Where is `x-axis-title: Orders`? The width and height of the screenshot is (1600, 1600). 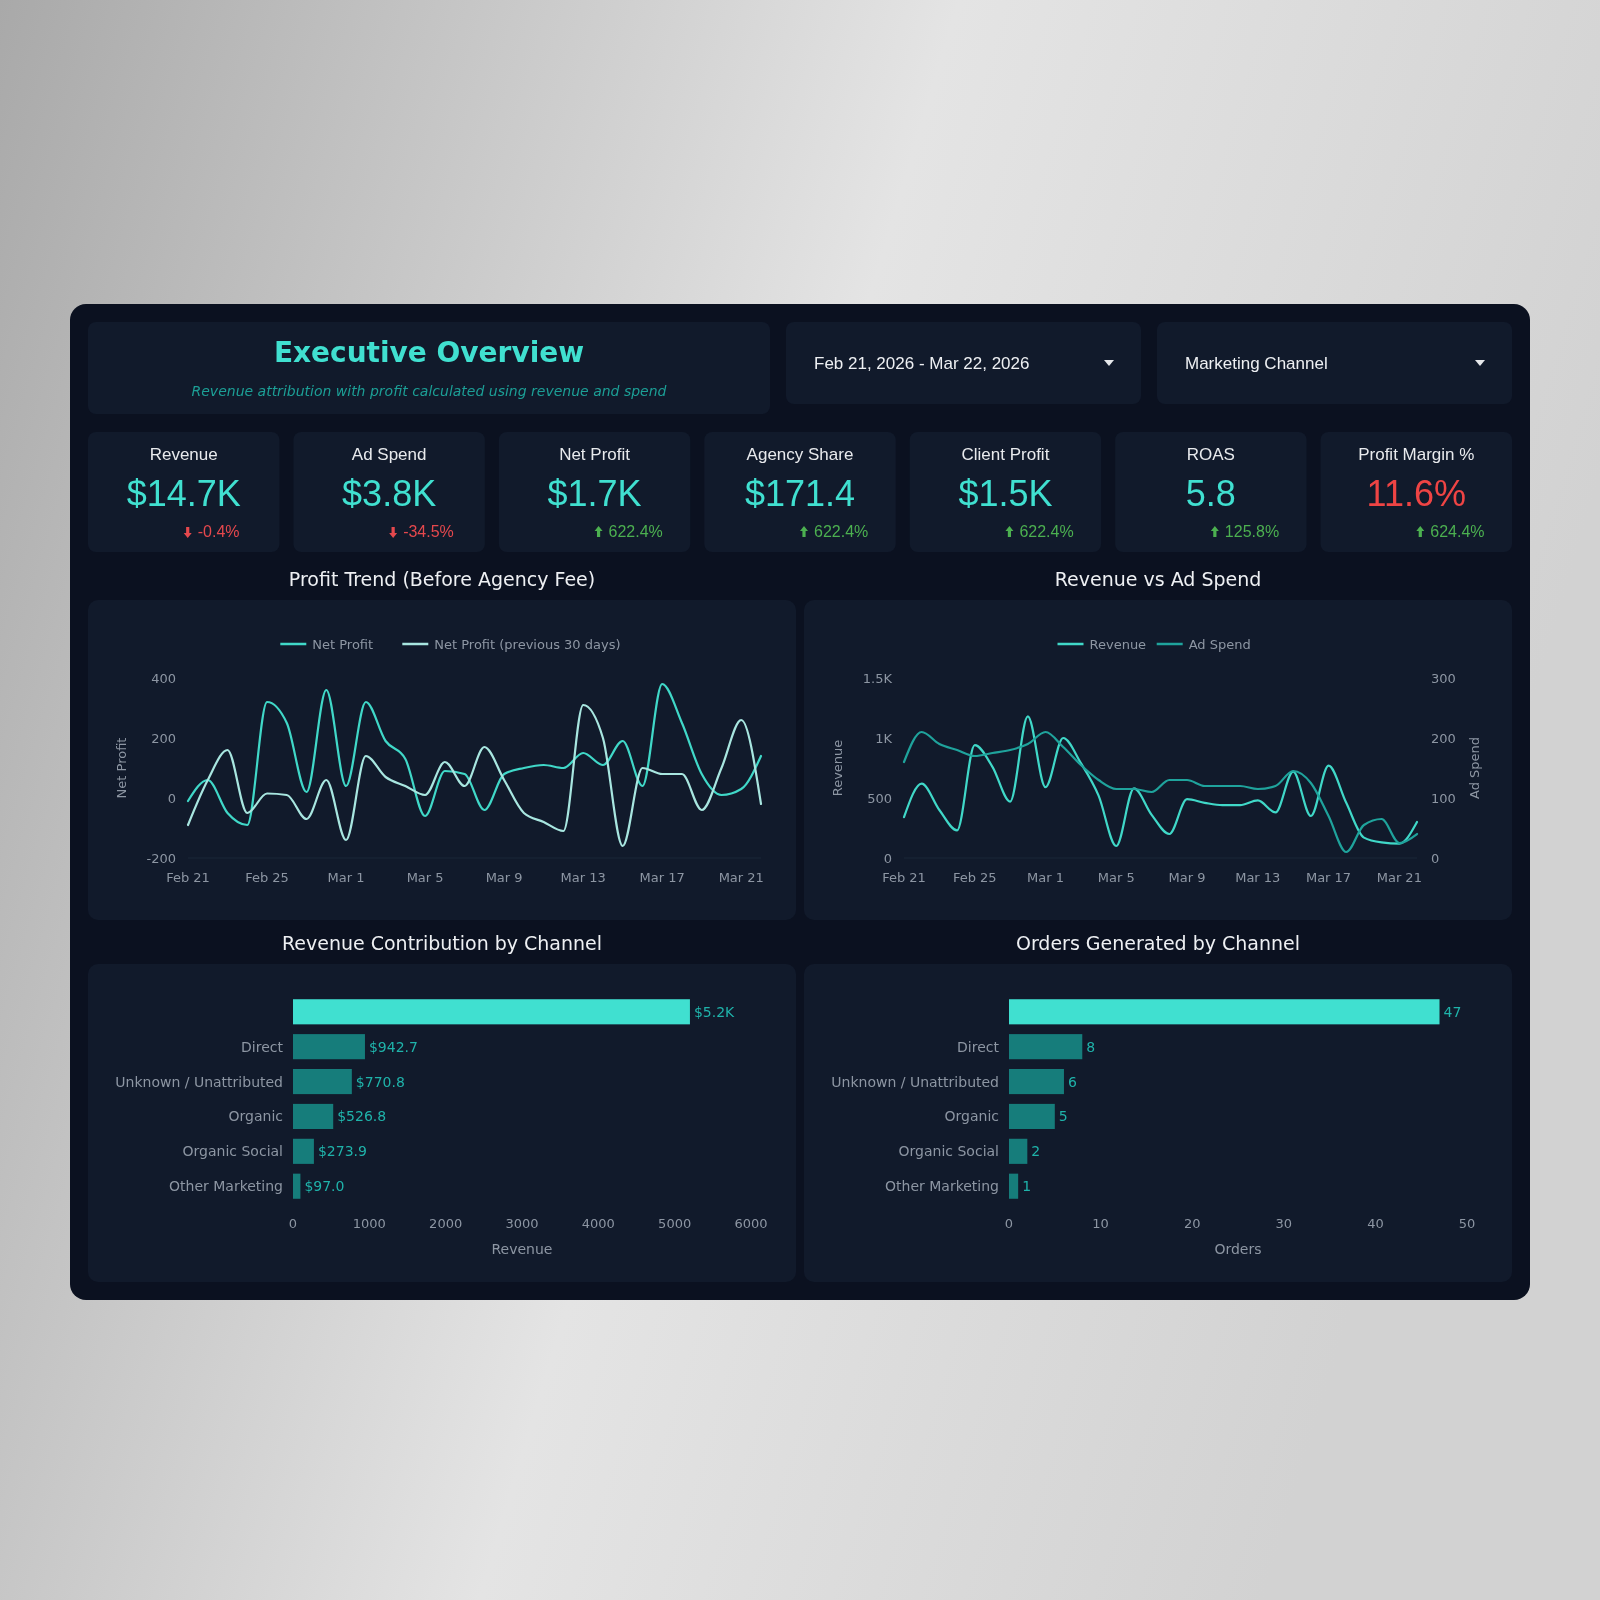 x-axis-title: Orders is located at coordinates (1238, 1249).